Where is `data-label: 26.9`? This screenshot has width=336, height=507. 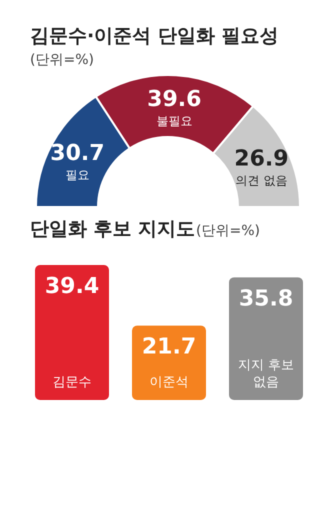
data-label: 26.9 is located at coordinates (261, 159).